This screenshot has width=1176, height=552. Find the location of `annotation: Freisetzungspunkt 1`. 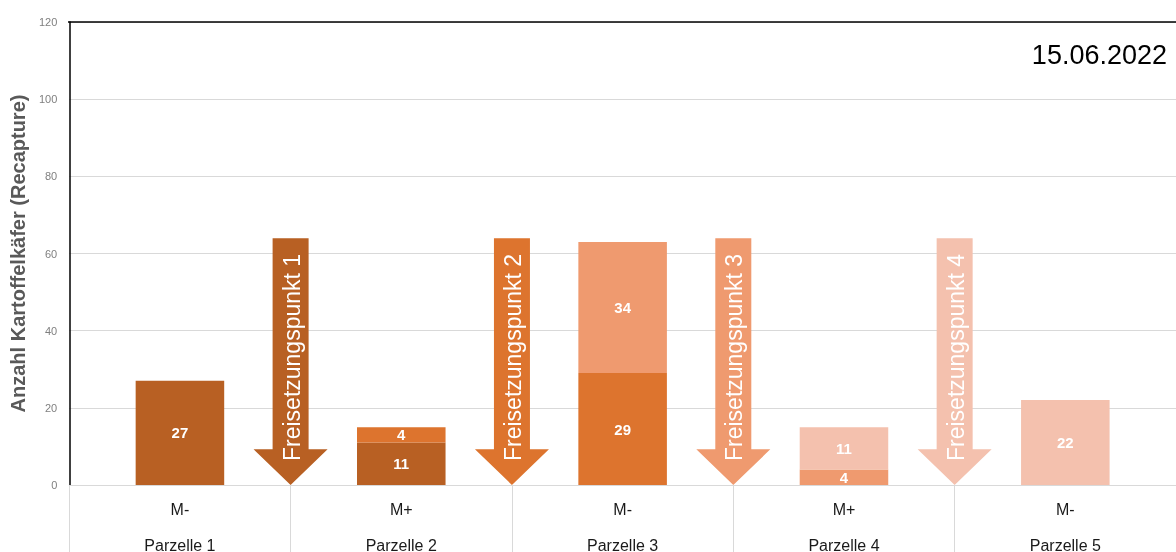

annotation: Freisetzungspunkt 1 is located at coordinates (291, 357).